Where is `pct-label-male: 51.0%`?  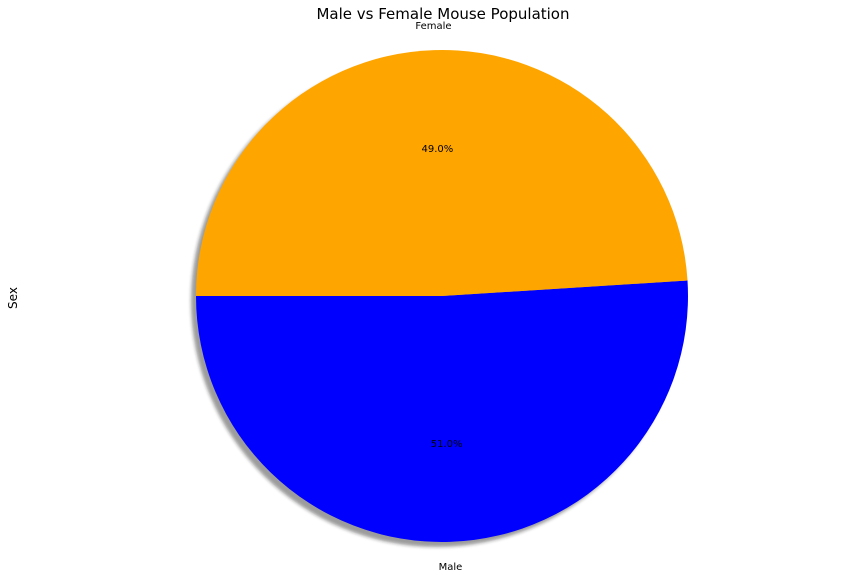
pct-label-male: 51.0% is located at coordinates (447, 444).